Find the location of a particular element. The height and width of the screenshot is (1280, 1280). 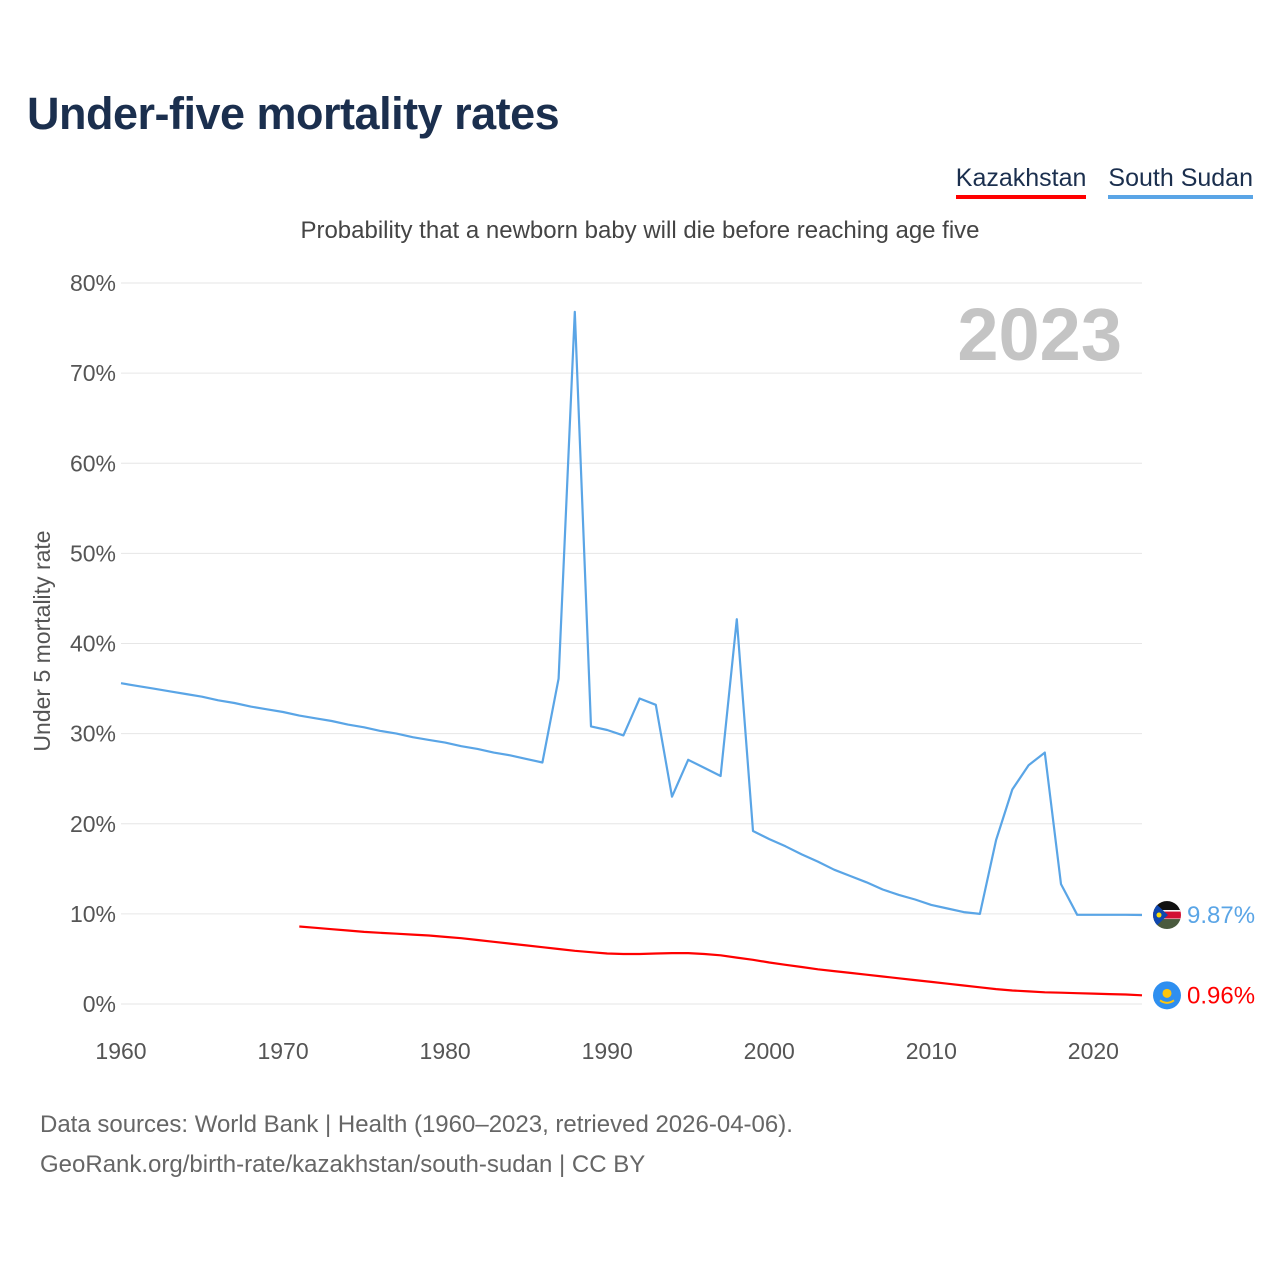

end-label-kazakhstan: 0.96% is located at coordinates (1221, 995).